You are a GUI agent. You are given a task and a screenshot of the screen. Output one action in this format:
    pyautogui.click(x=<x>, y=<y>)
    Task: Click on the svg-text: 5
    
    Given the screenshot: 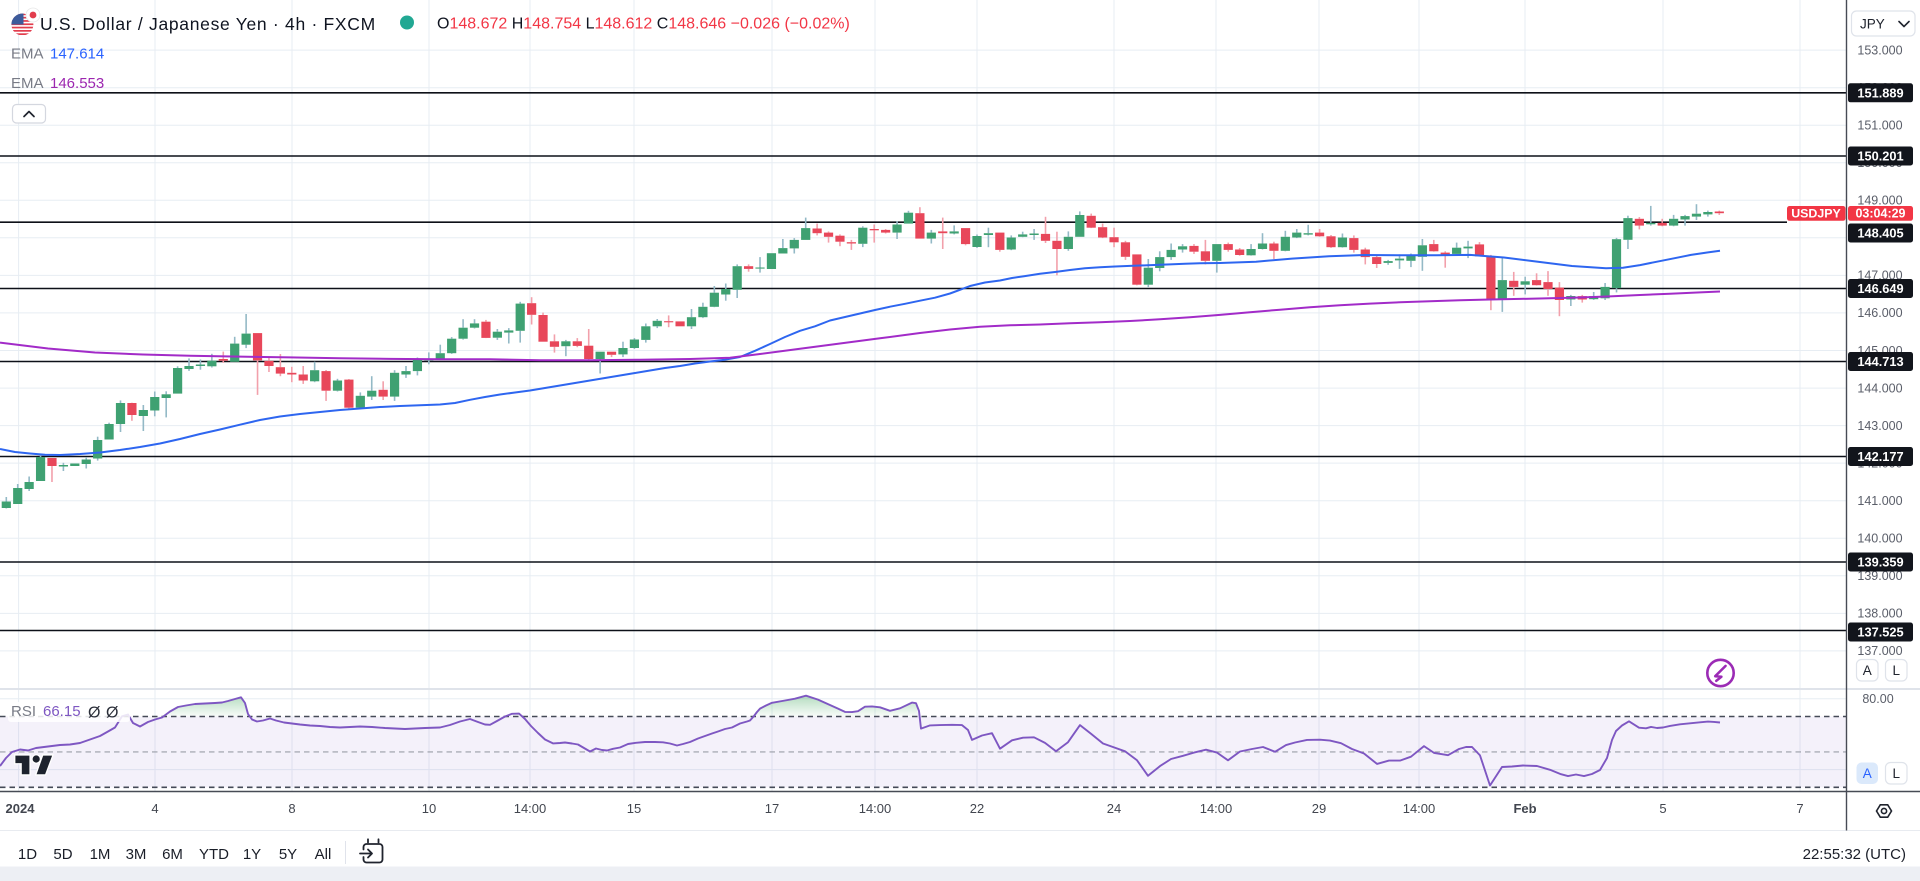 What is the action you would take?
    pyautogui.click(x=1662, y=808)
    